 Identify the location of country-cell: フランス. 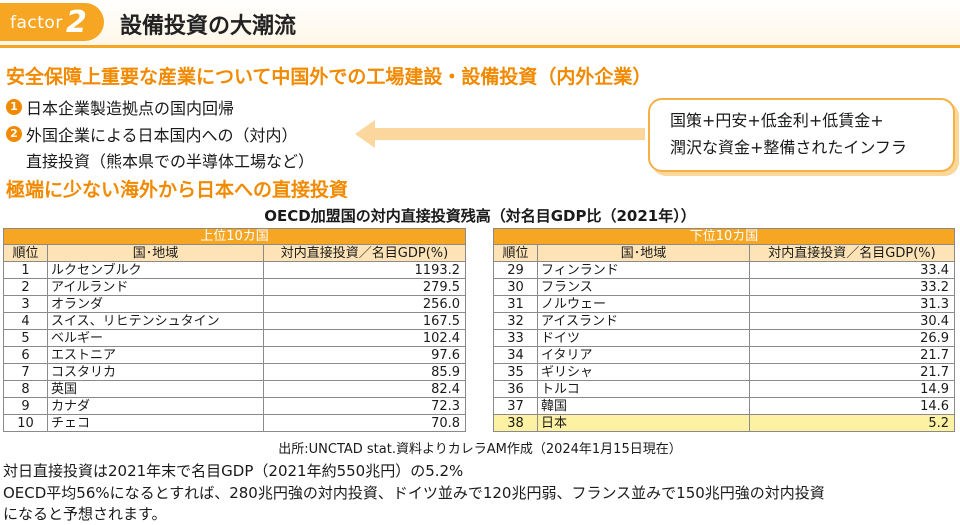
(643, 287).